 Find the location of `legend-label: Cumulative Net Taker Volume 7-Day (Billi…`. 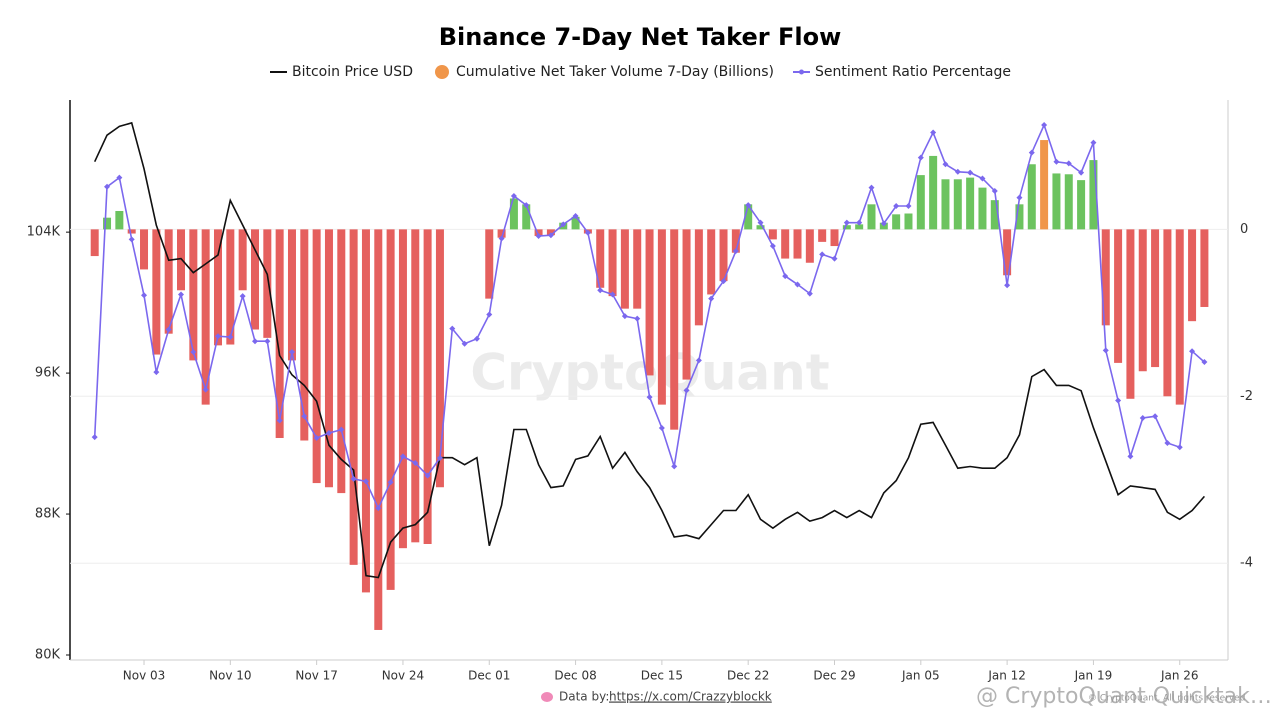

legend-label: Cumulative Net Taker Volume 7-Day (Billi… is located at coordinates (615, 72).